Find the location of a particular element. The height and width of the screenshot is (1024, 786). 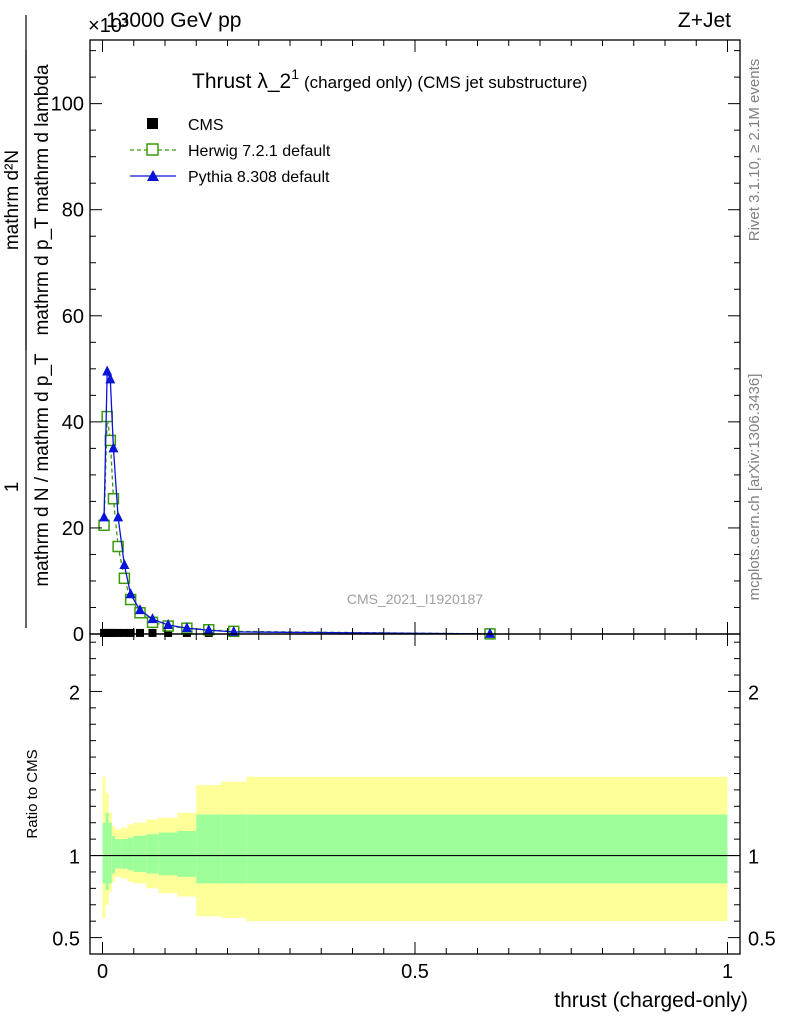

x-tick-label: 0.5 is located at coordinates (415, 972).